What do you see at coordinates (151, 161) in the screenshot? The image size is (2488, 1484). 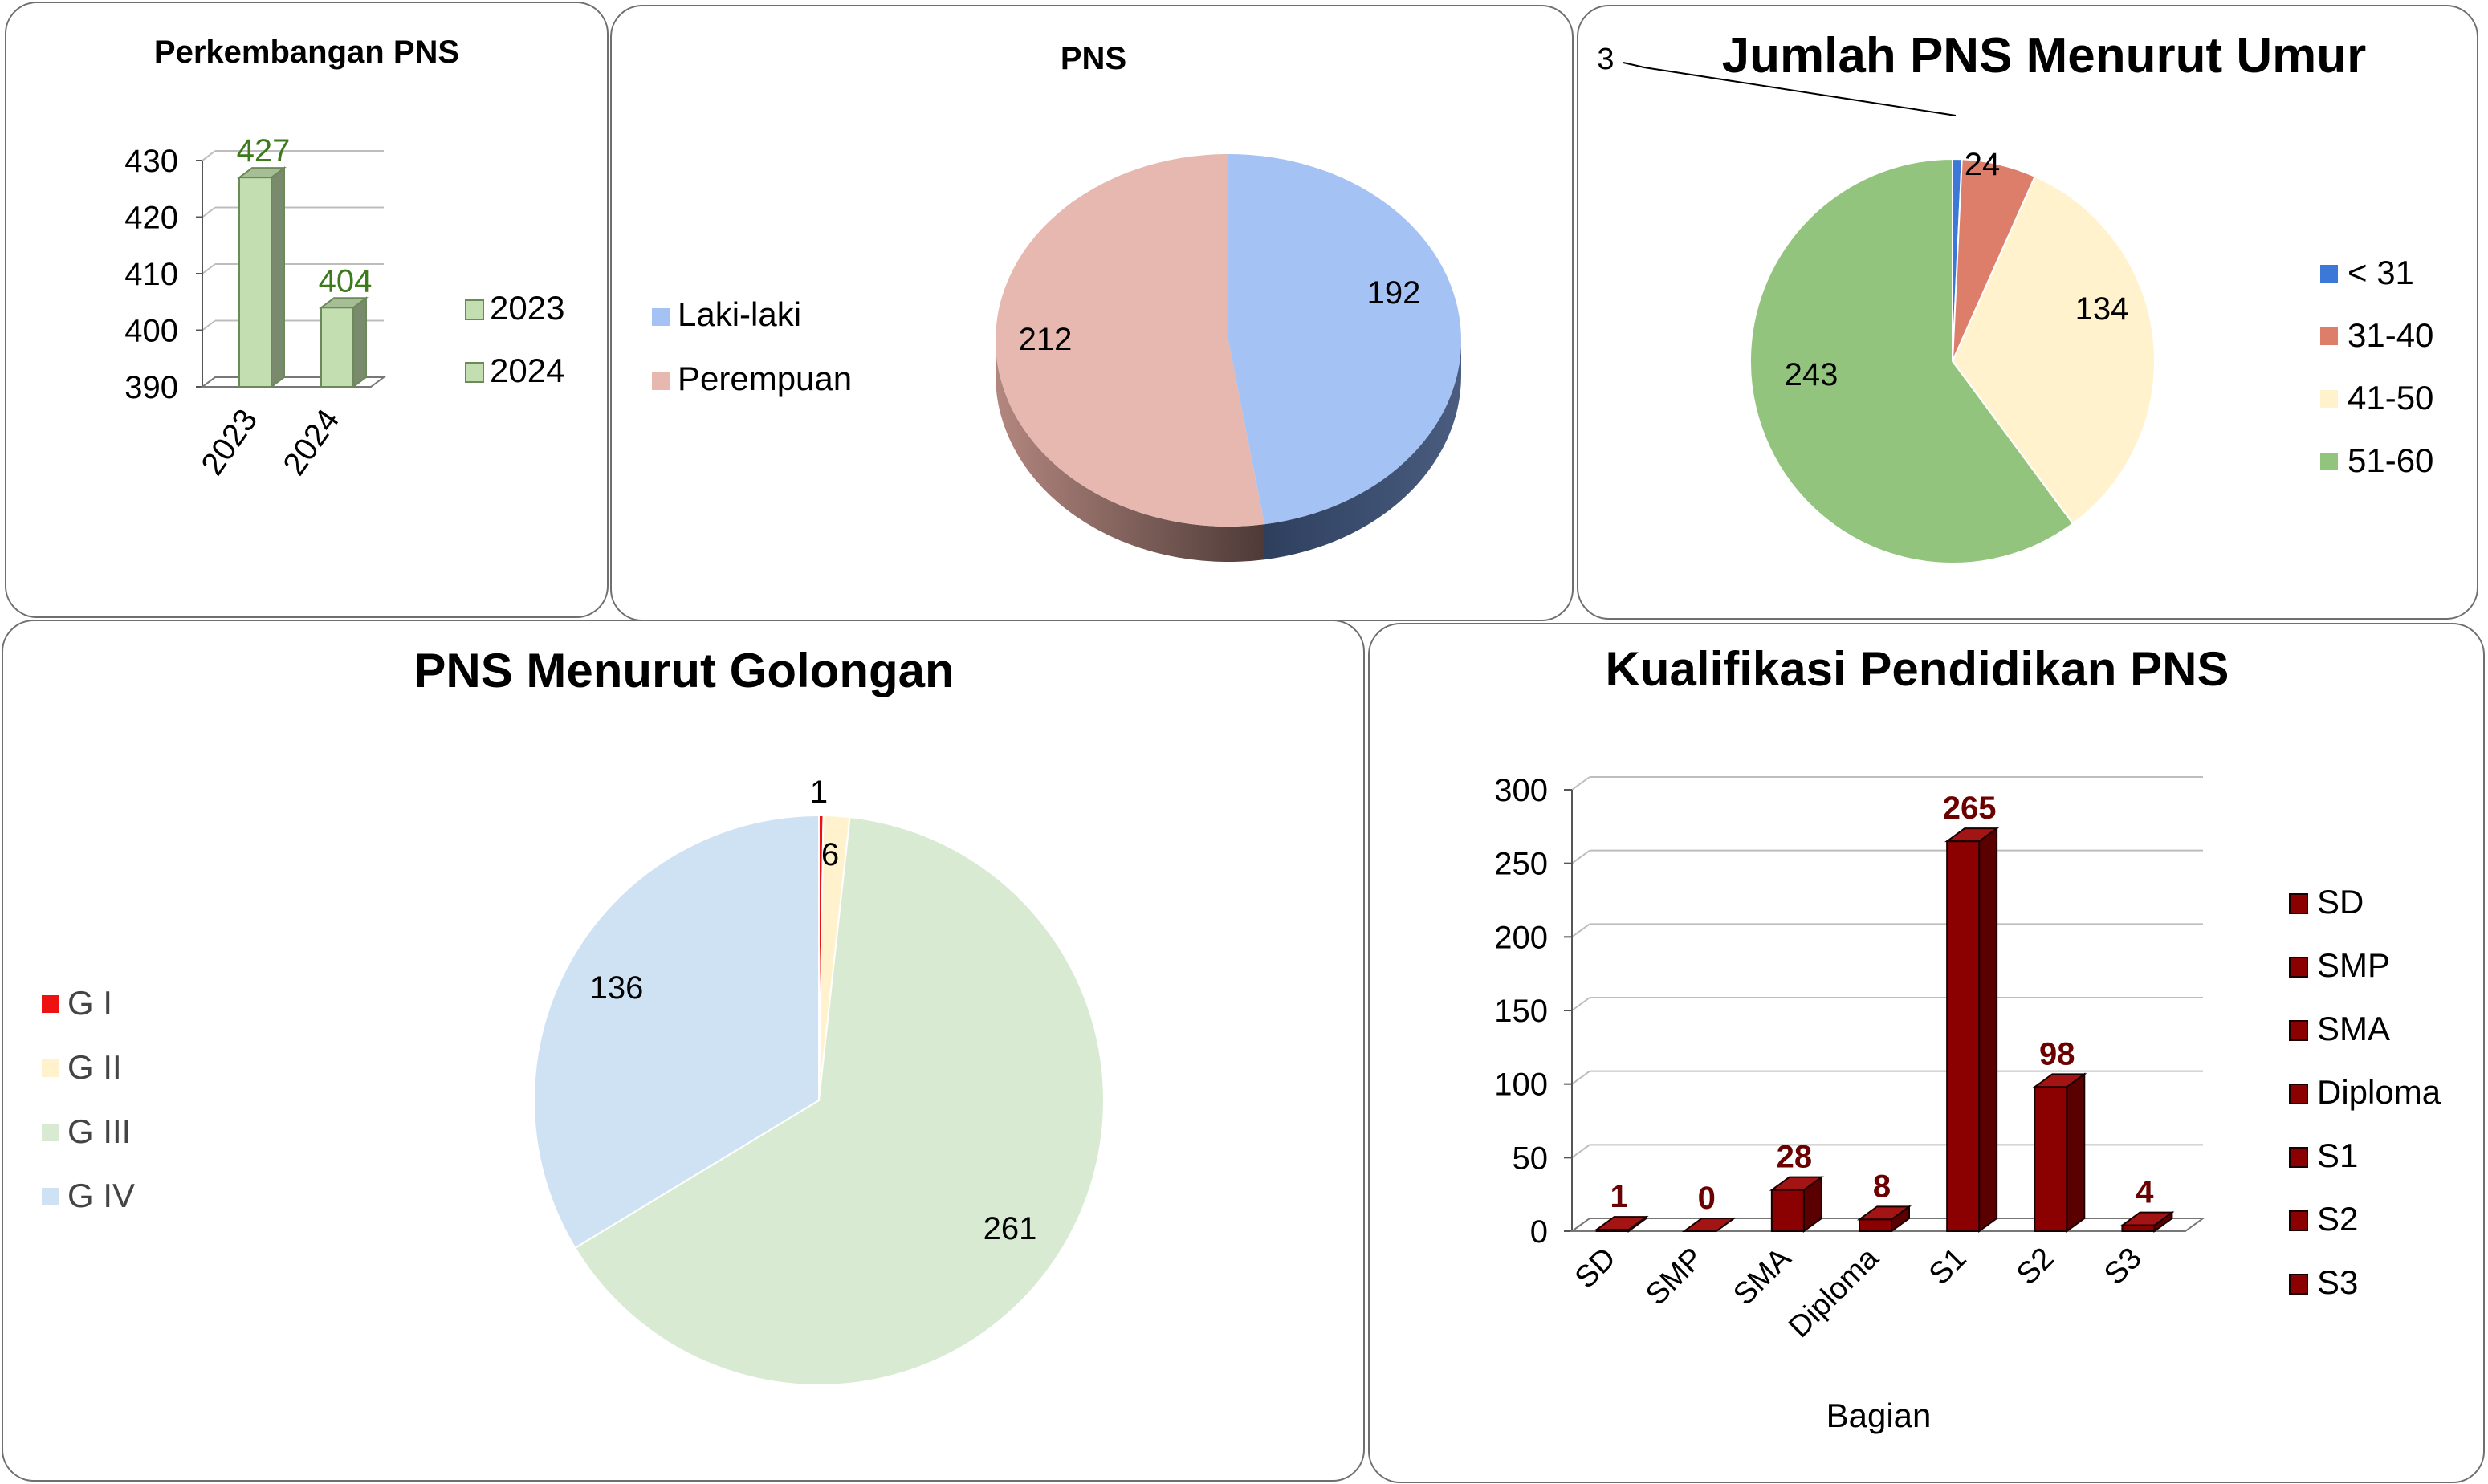 I see `y-tick-label: 430` at bounding box center [151, 161].